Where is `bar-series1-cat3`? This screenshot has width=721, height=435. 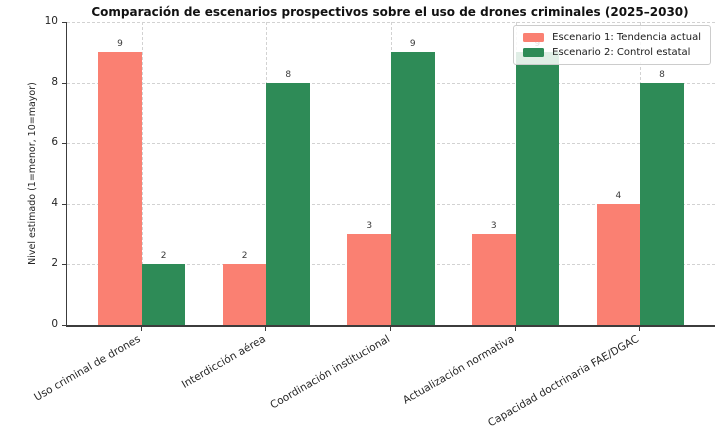
bar-series1-cat3 is located at coordinates (369, 279).